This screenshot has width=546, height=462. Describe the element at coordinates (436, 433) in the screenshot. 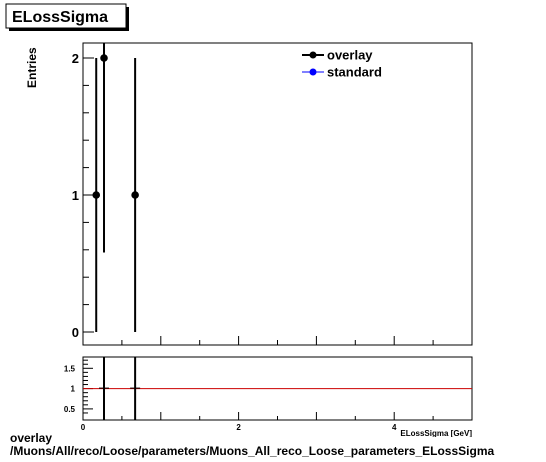

I see `x-axis-label: ELossSigma [GeV]` at that location.